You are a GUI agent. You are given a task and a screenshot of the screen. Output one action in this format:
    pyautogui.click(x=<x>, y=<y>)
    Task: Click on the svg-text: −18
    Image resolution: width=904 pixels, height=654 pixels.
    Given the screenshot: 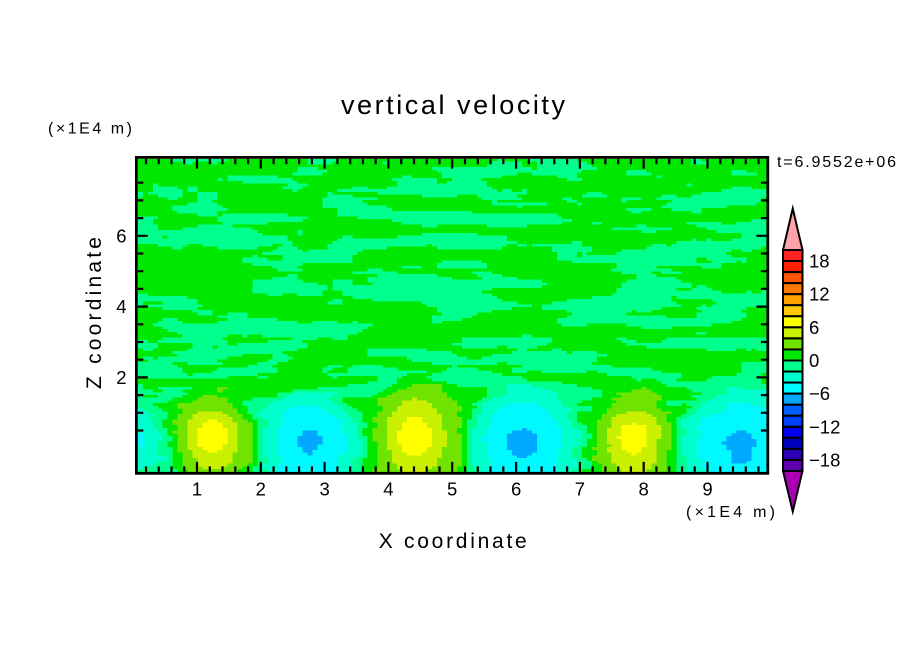 What is the action you would take?
    pyautogui.click(x=824, y=460)
    